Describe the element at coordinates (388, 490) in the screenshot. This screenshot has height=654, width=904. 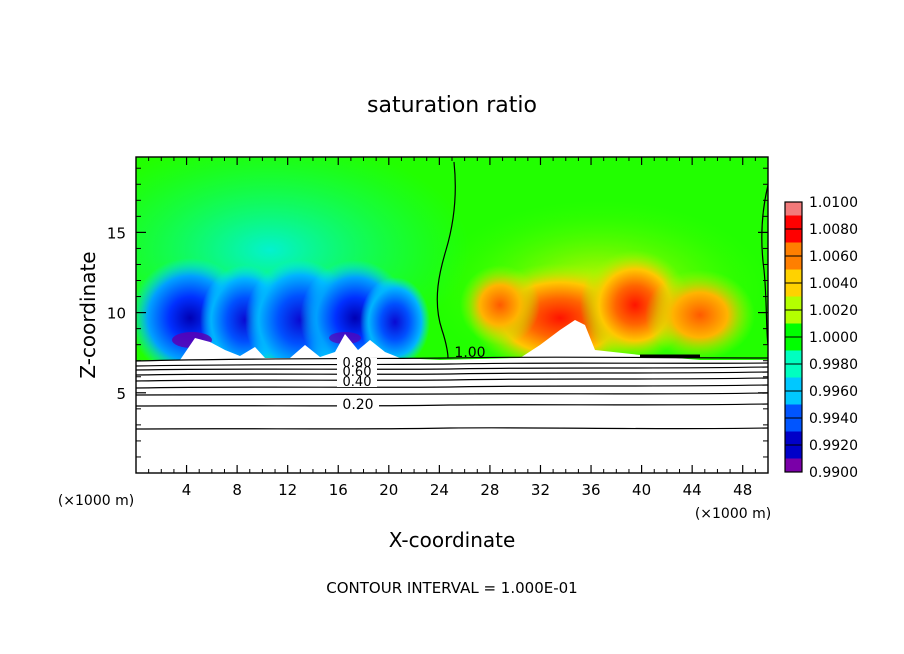
I see `x-tick-label: 20` at that location.